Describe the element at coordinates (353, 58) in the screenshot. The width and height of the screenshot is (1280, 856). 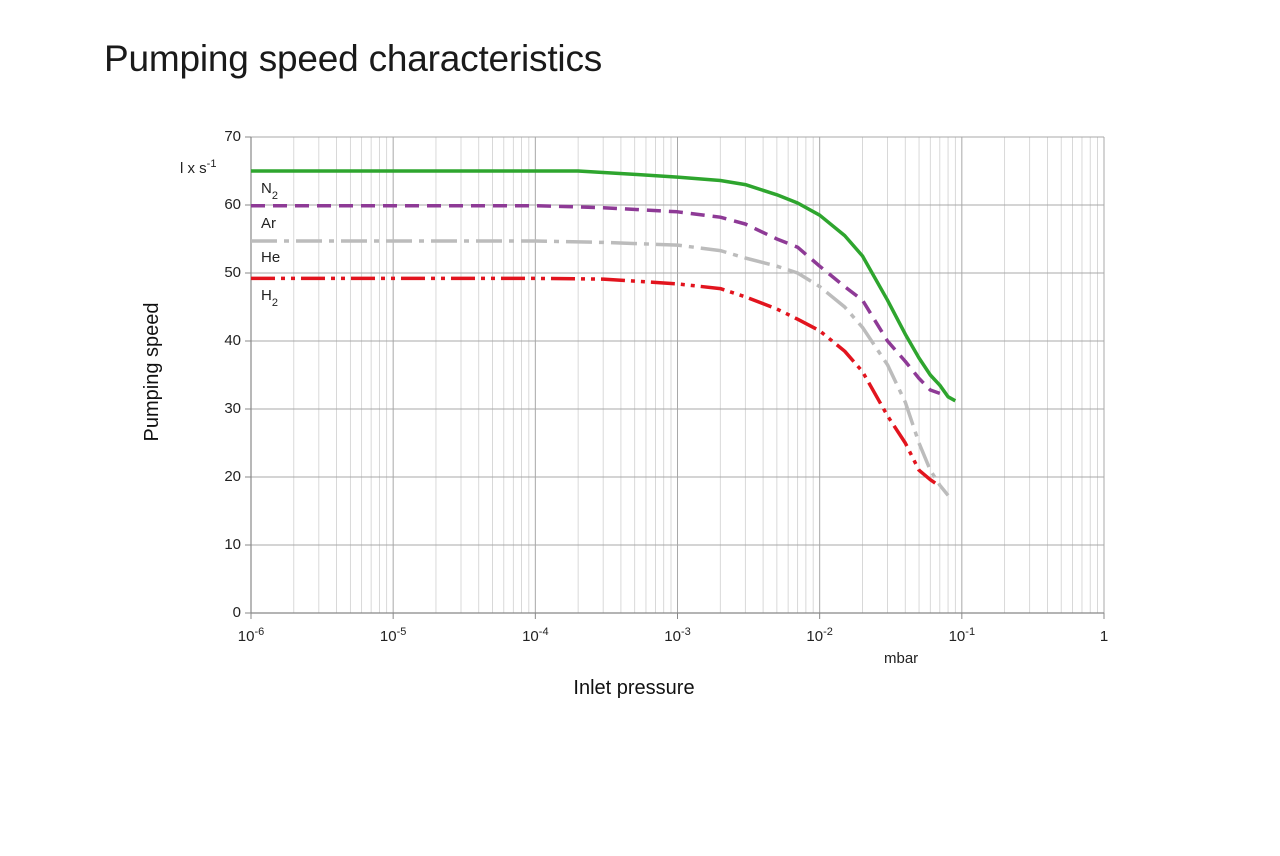
I see `page-title: Pumping speed characteristics` at that location.